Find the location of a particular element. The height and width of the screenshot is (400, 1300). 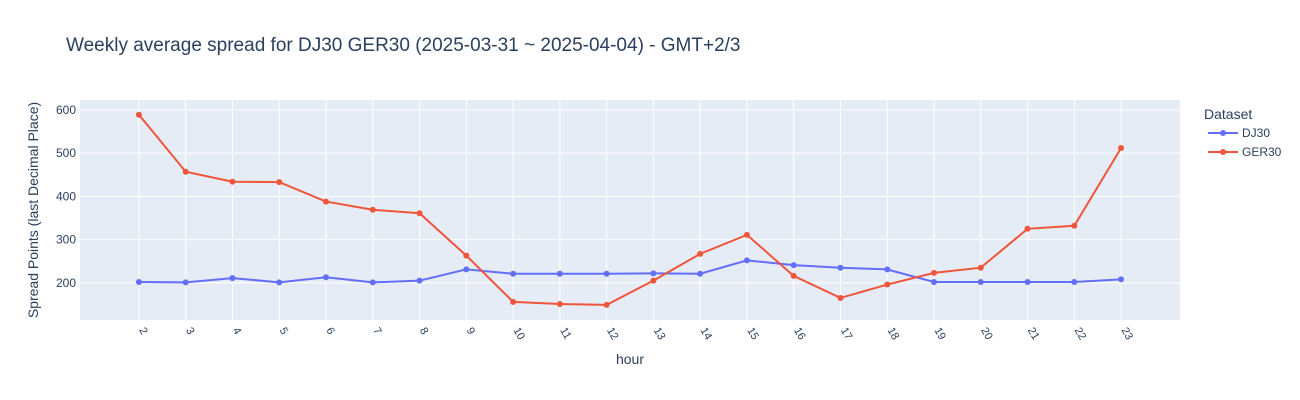

x-tick-label: 23 is located at coordinates (1126, 334).